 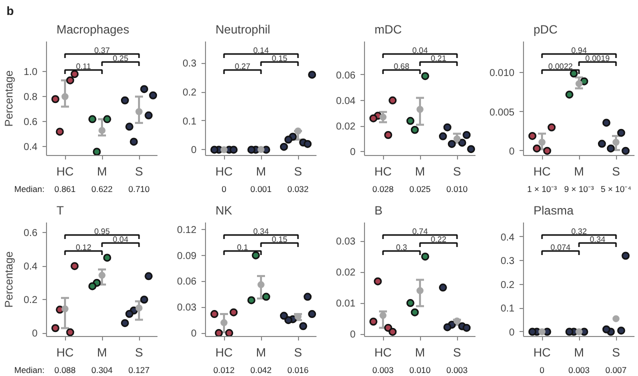 I want to click on y-axis-title: Percentage, so click(x=10, y=279).